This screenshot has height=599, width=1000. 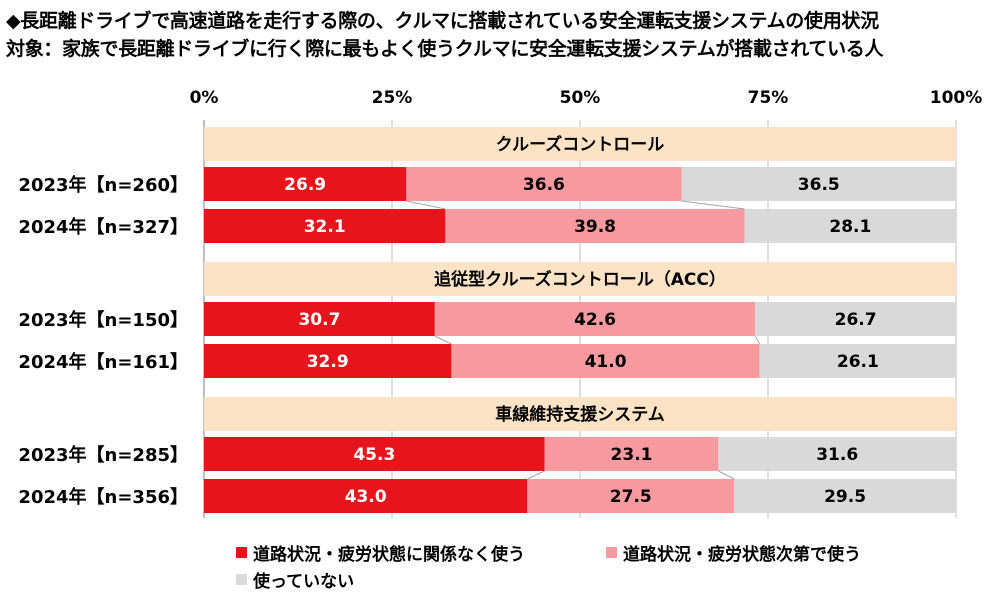 I want to click on bar-value-label: 36.5, so click(x=819, y=185).